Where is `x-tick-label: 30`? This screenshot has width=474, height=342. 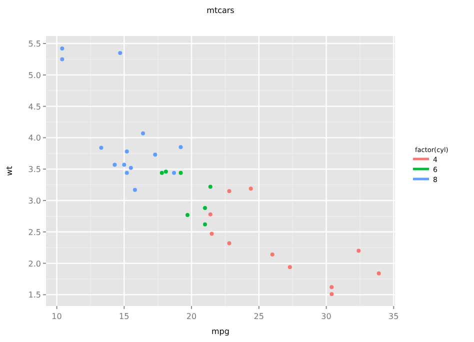
x-tick-label: 30 is located at coordinates (326, 316).